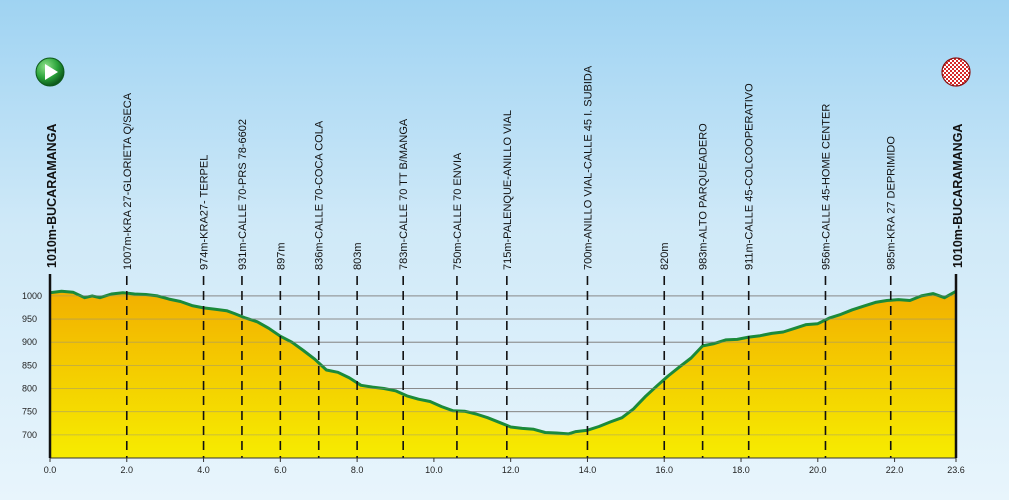 Image resolution: width=1009 pixels, height=500 pixels. Describe the element at coordinates (127, 470) in the screenshot. I see `x-tick-label: 2.0` at that location.